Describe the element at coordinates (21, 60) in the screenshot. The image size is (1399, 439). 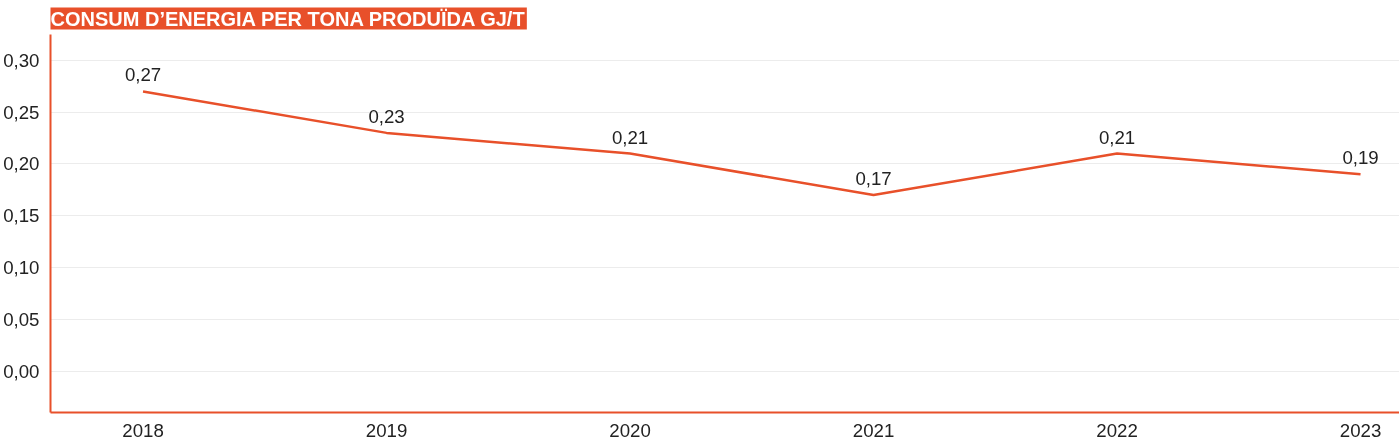
I see `y-tick-label: 0,30` at that location.